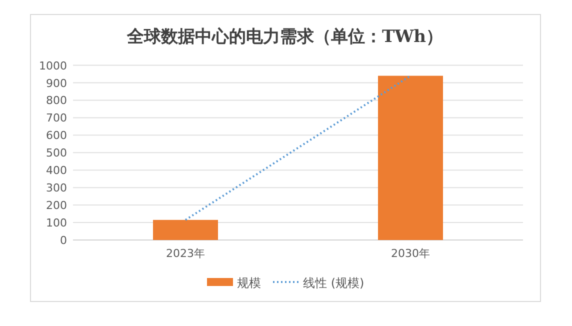  What do you see at coordinates (185, 253) in the screenshot?
I see `x-tick-label: 2023年` at bounding box center [185, 253].